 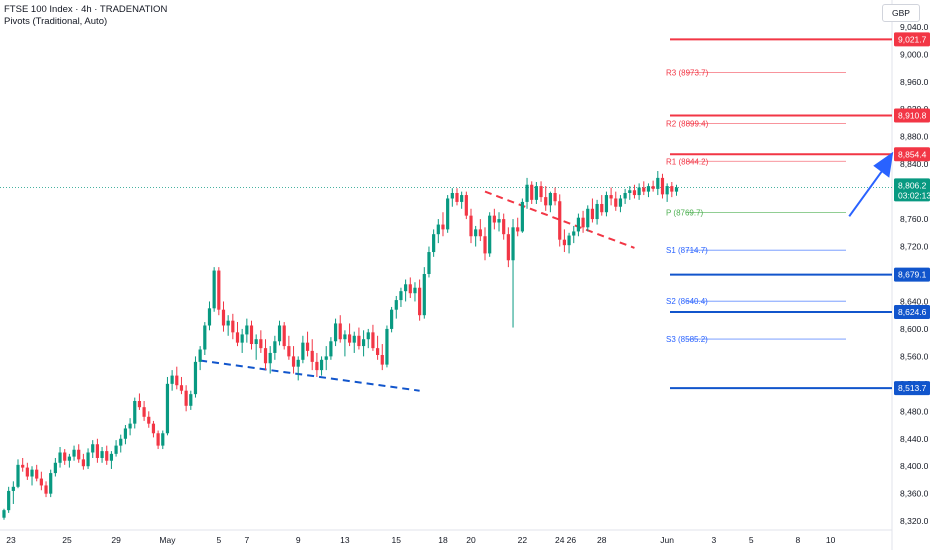 I want to click on price-tag-label: 8,910.8, so click(x=912, y=116).